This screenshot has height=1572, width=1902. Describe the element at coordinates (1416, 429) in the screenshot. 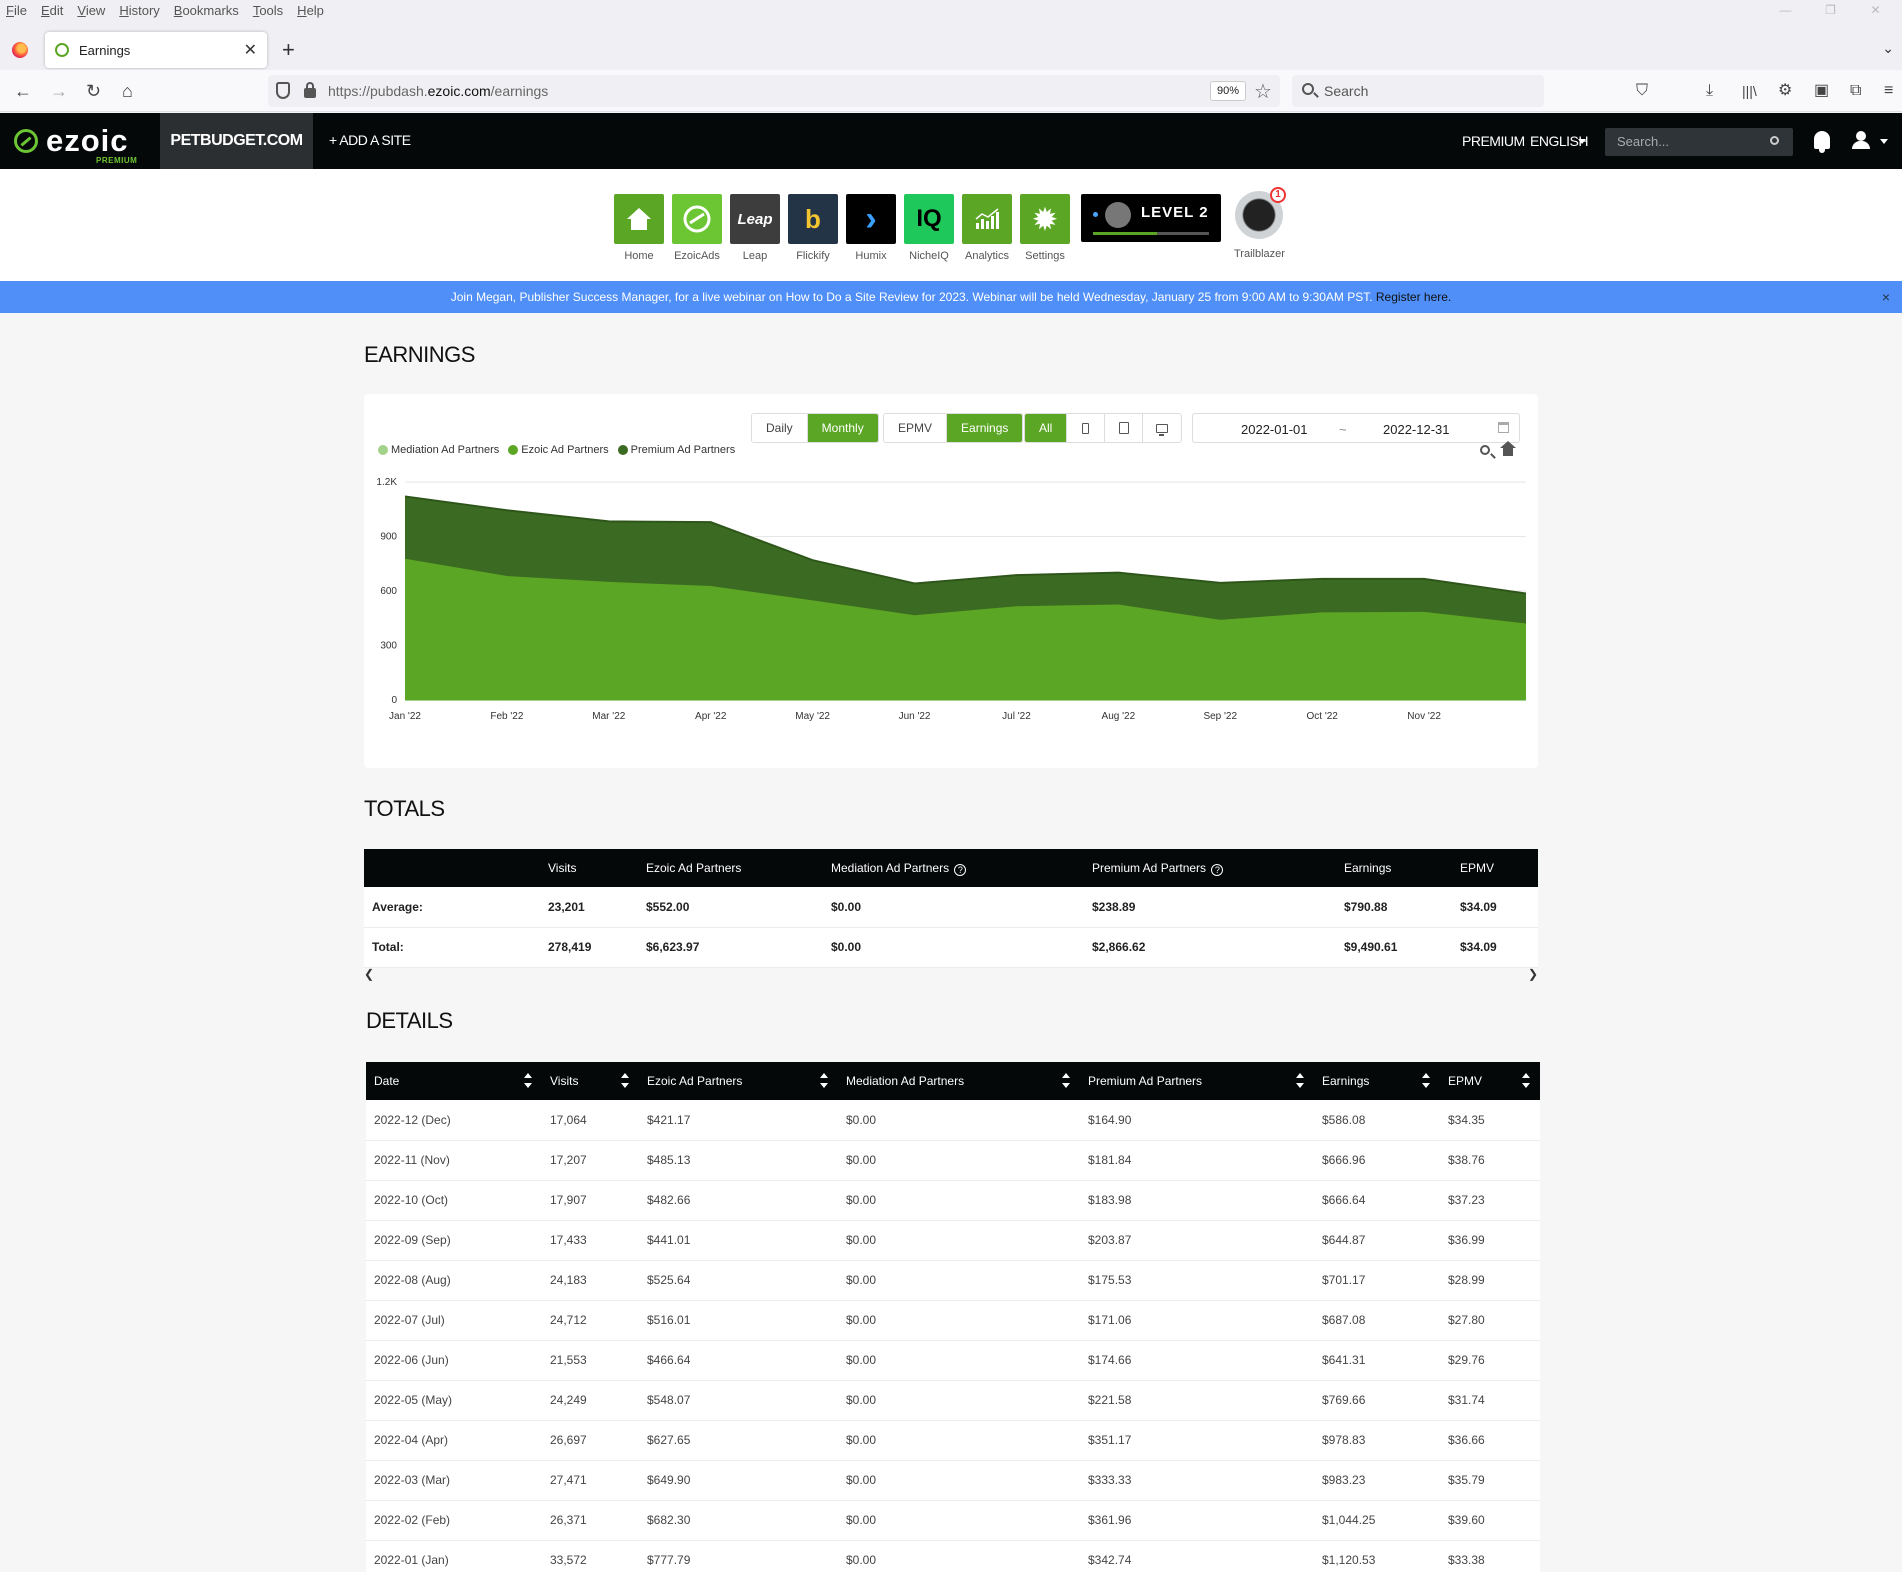

I see `date-end: 2022-12-31` at that location.